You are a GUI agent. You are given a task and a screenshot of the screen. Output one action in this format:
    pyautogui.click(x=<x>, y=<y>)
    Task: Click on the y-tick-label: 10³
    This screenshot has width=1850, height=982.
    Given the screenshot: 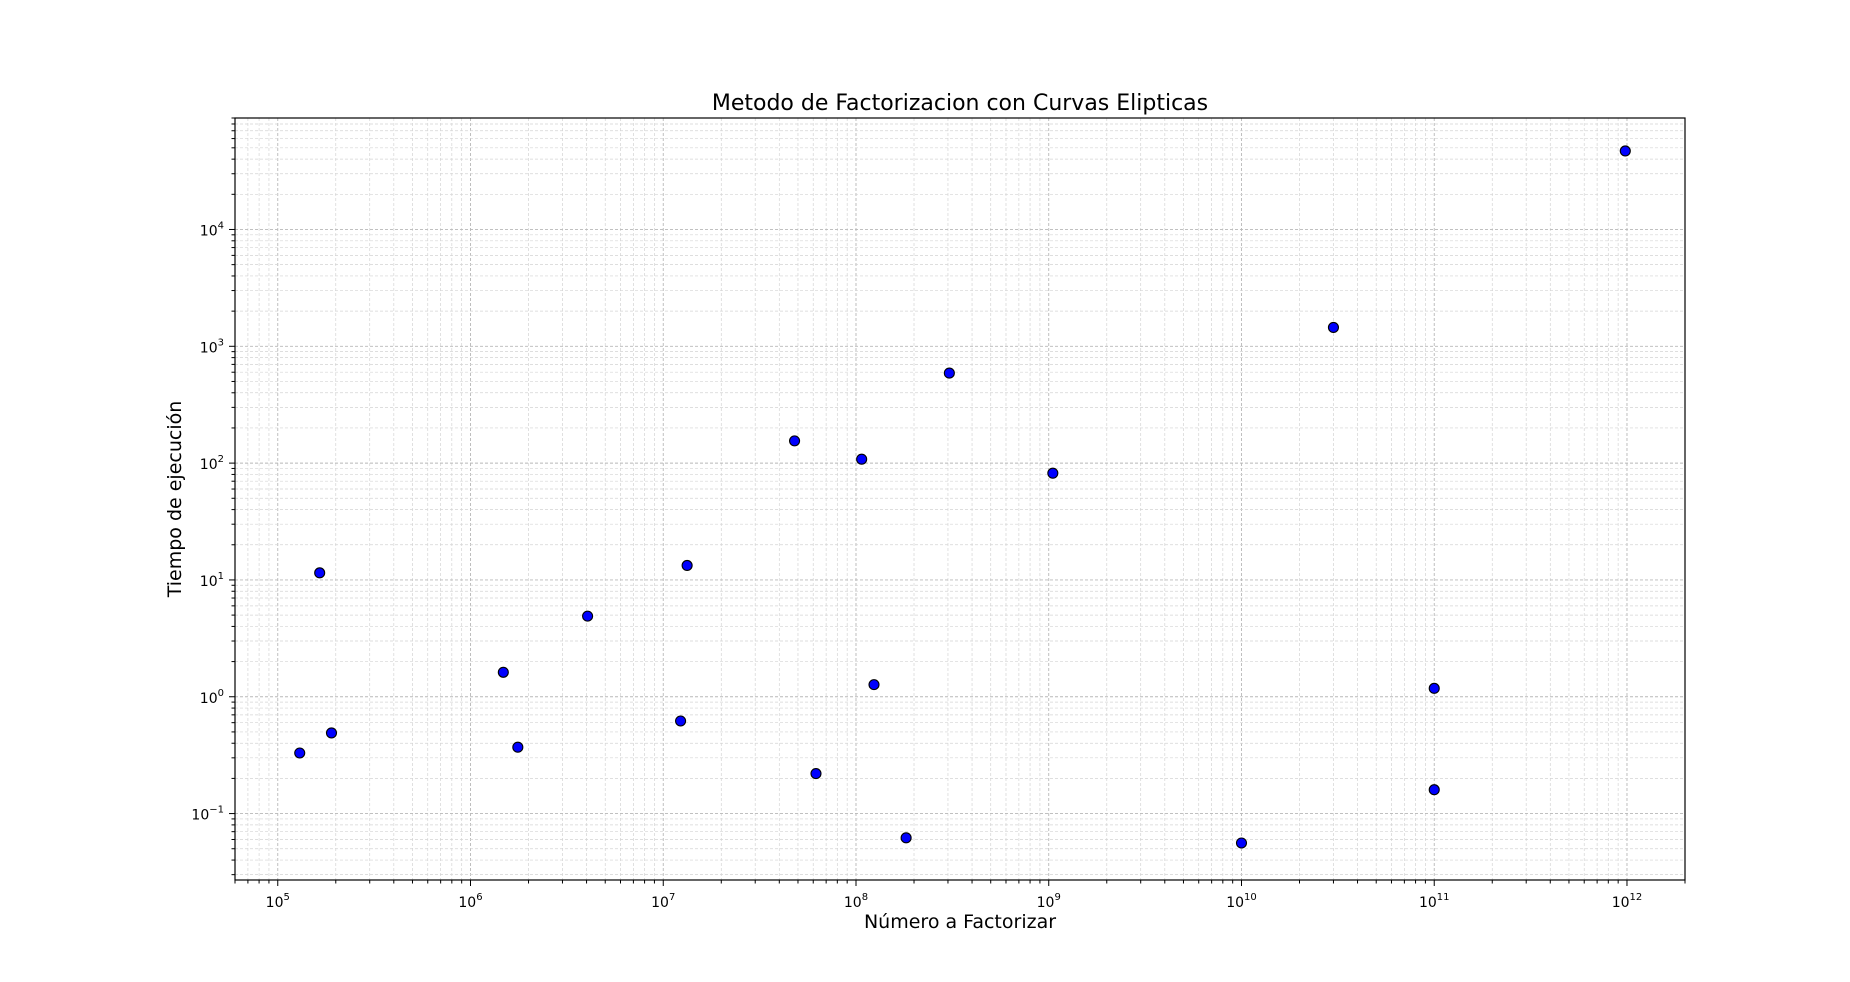 What is the action you would take?
    pyautogui.click(x=212, y=346)
    